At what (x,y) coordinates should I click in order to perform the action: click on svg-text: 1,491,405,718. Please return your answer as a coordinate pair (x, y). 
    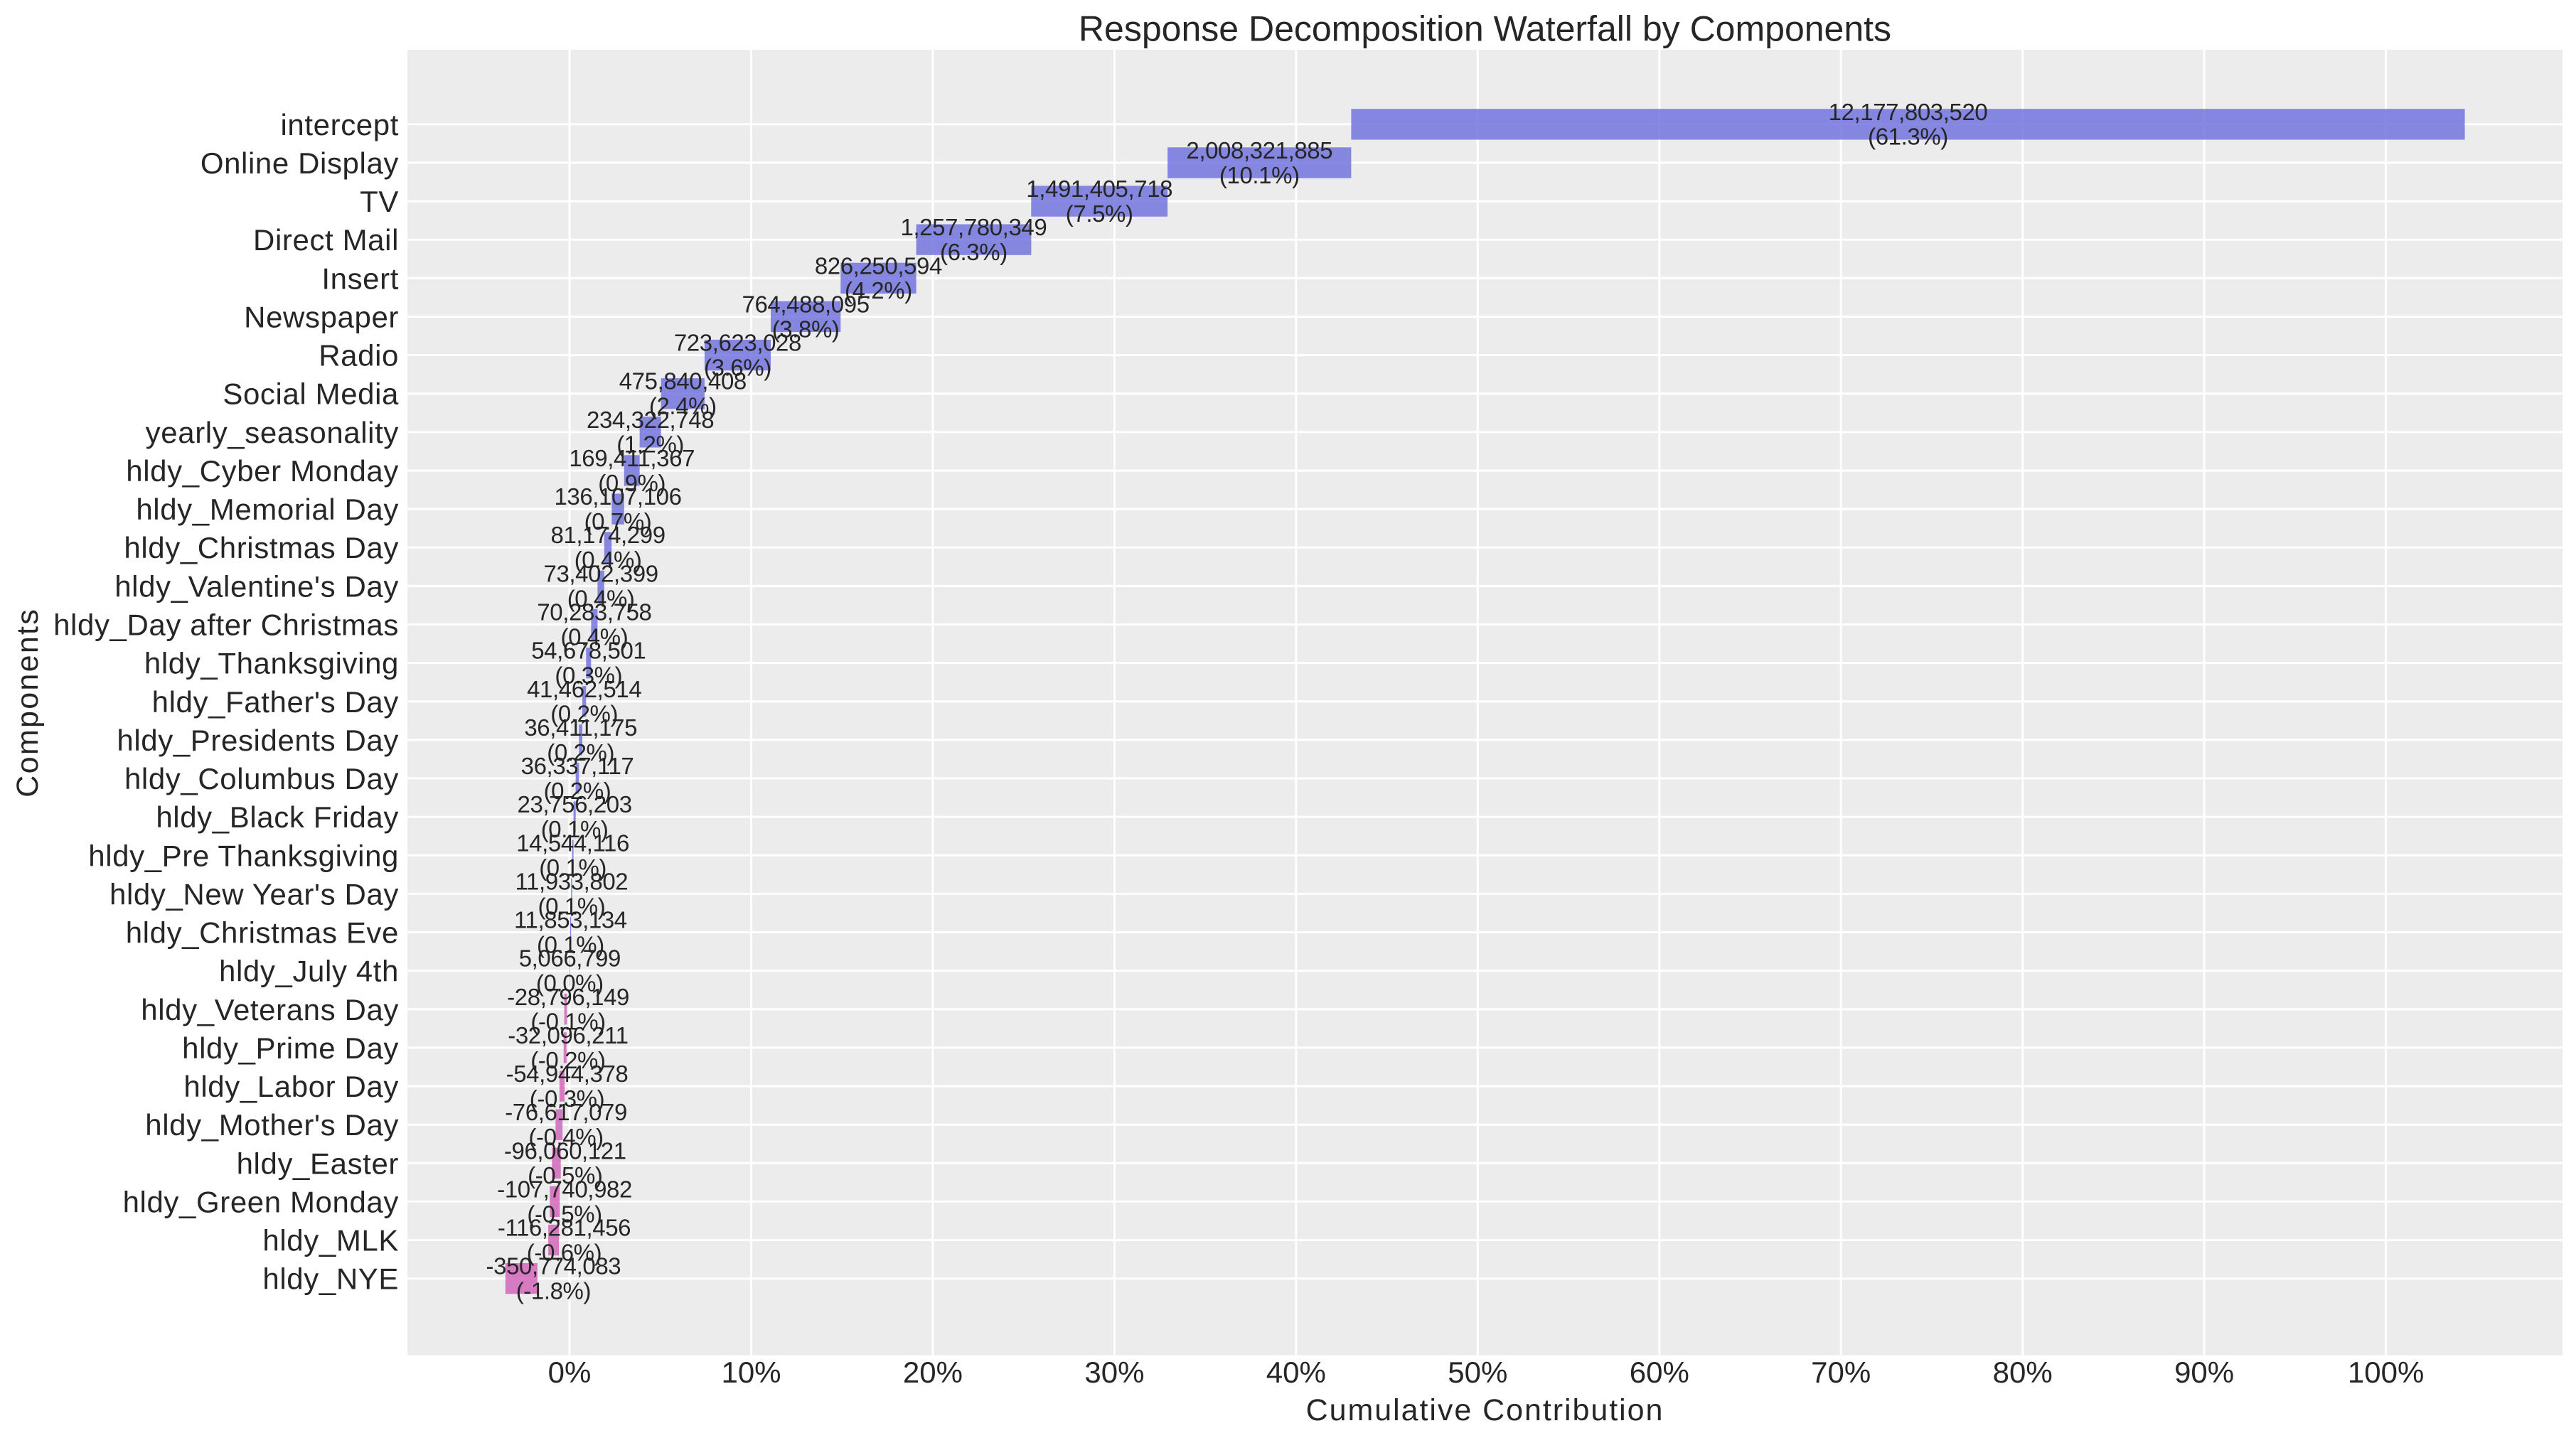
    Looking at the image, I should click on (1099, 189).